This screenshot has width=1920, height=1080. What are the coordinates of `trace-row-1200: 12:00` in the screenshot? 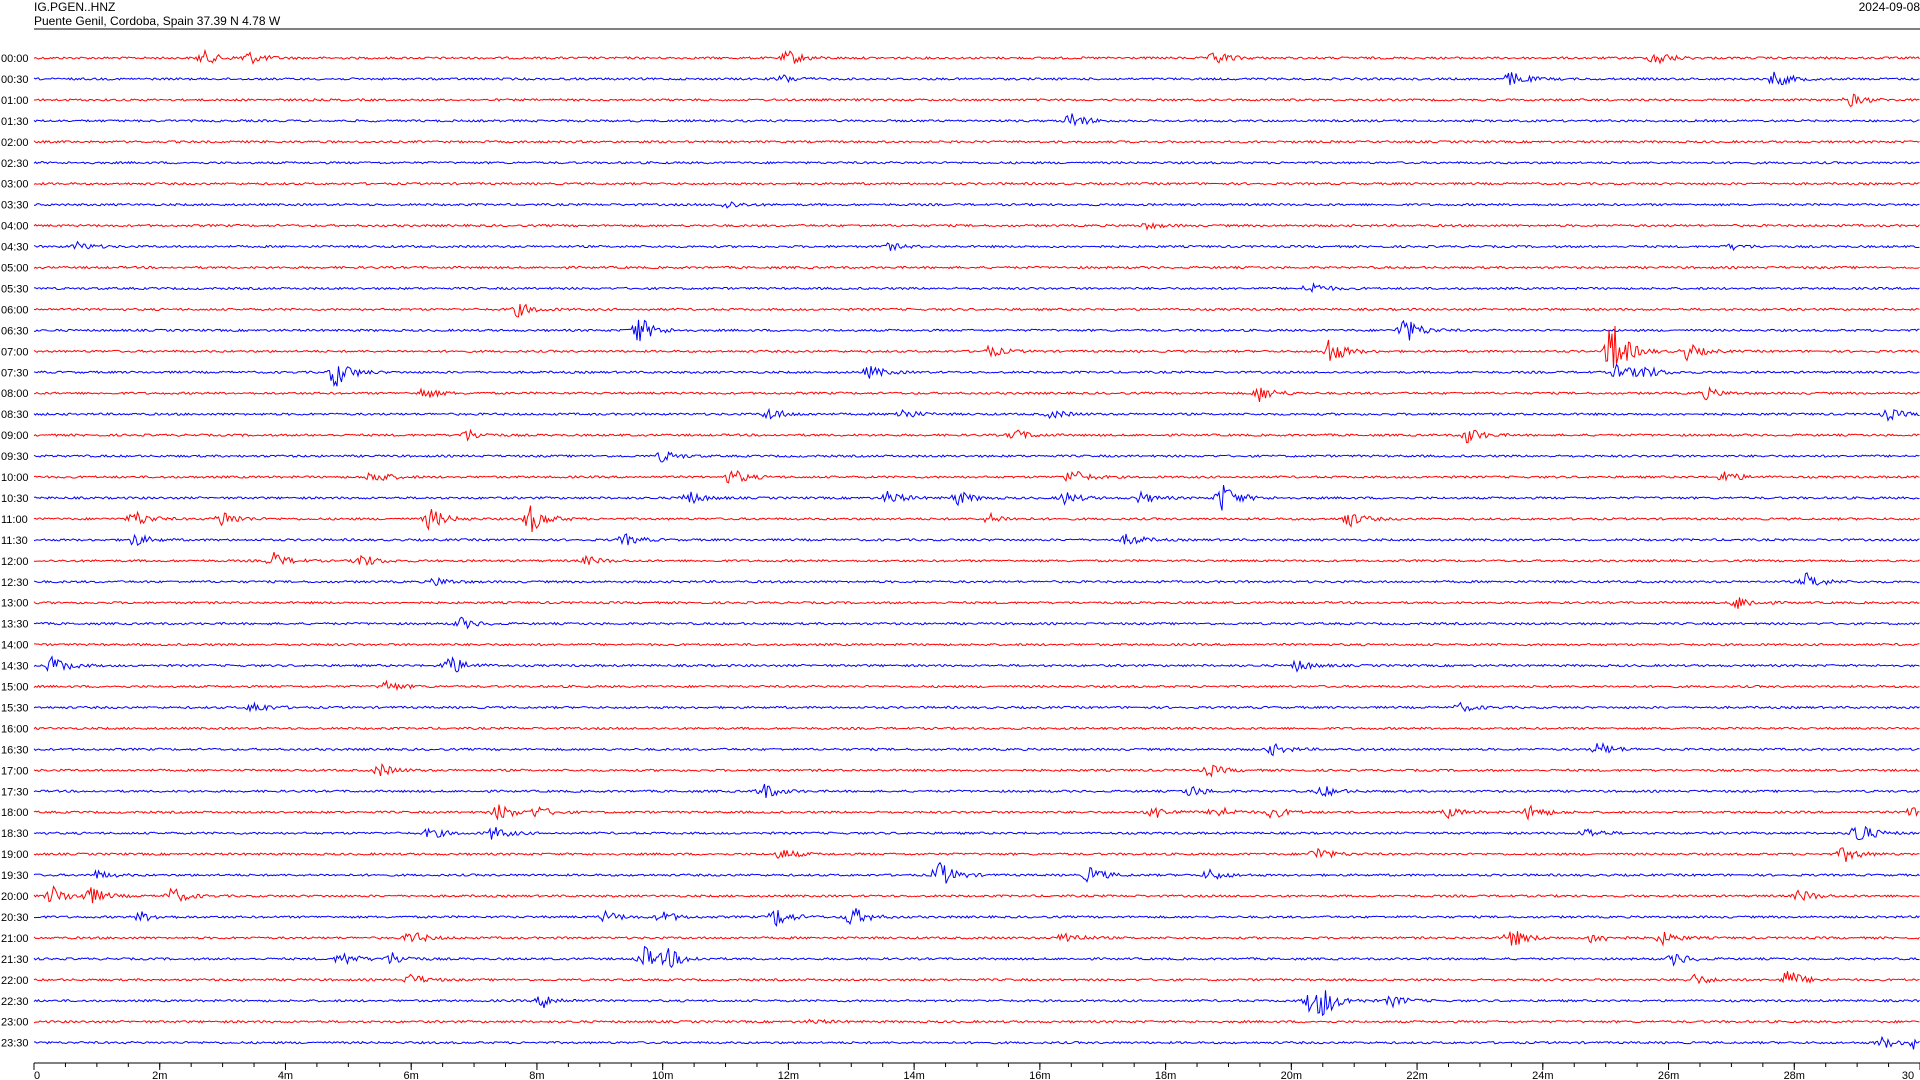 It's located at (960, 559).